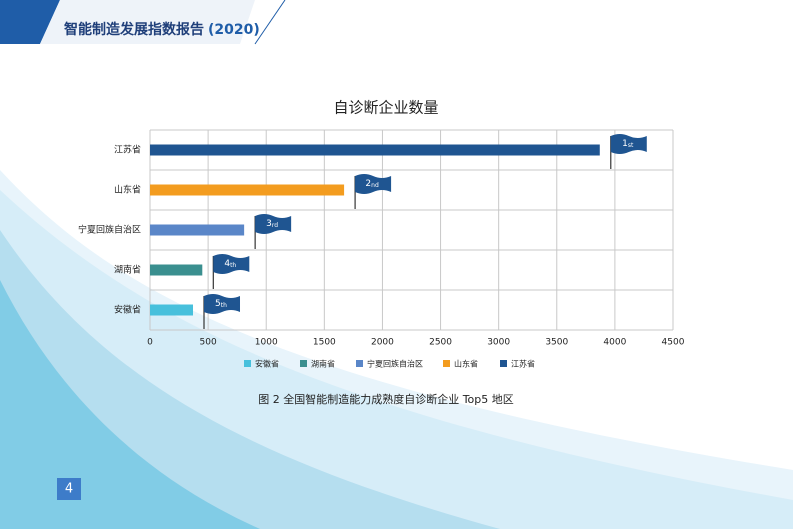 This screenshot has width=793, height=529. I want to click on x-tick-label: 3000, so click(498, 343).